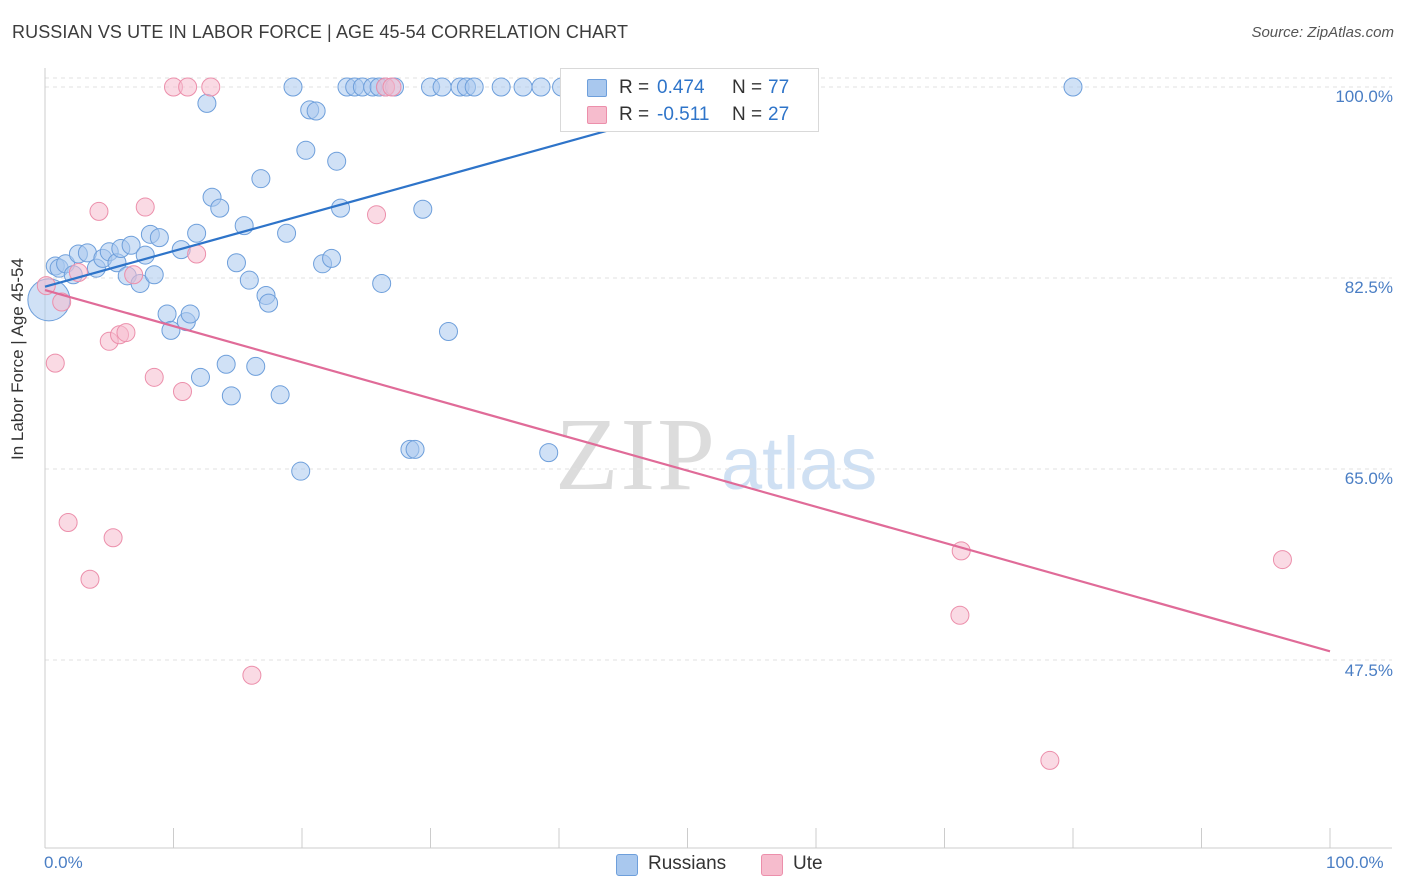 Image resolution: width=1406 pixels, height=892 pixels. What do you see at coordinates (683, 114) in the screenshot?
I see `legend-r-value-ute: -0.511` at bounding box center [683, 114].